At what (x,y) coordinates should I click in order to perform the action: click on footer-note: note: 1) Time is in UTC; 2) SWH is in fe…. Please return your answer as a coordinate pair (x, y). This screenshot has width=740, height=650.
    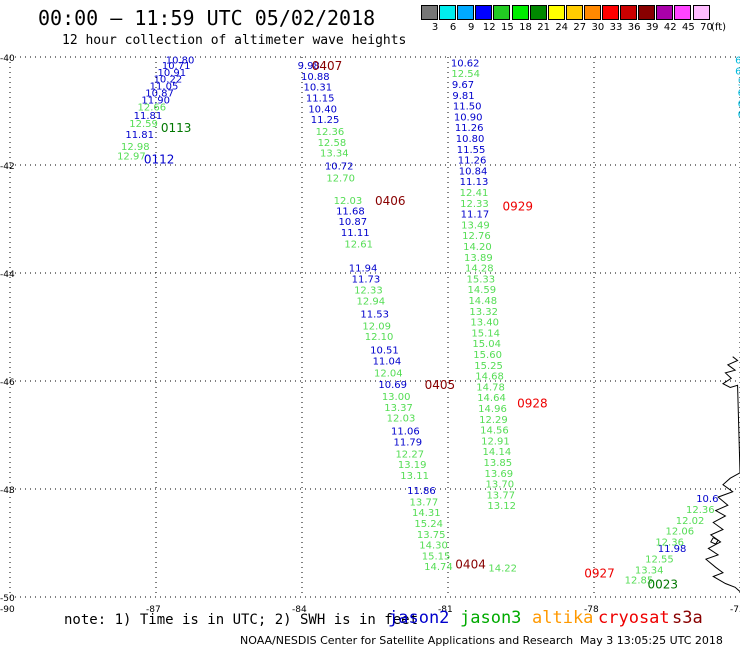
    Looking at the image, I should click on (241, 620).